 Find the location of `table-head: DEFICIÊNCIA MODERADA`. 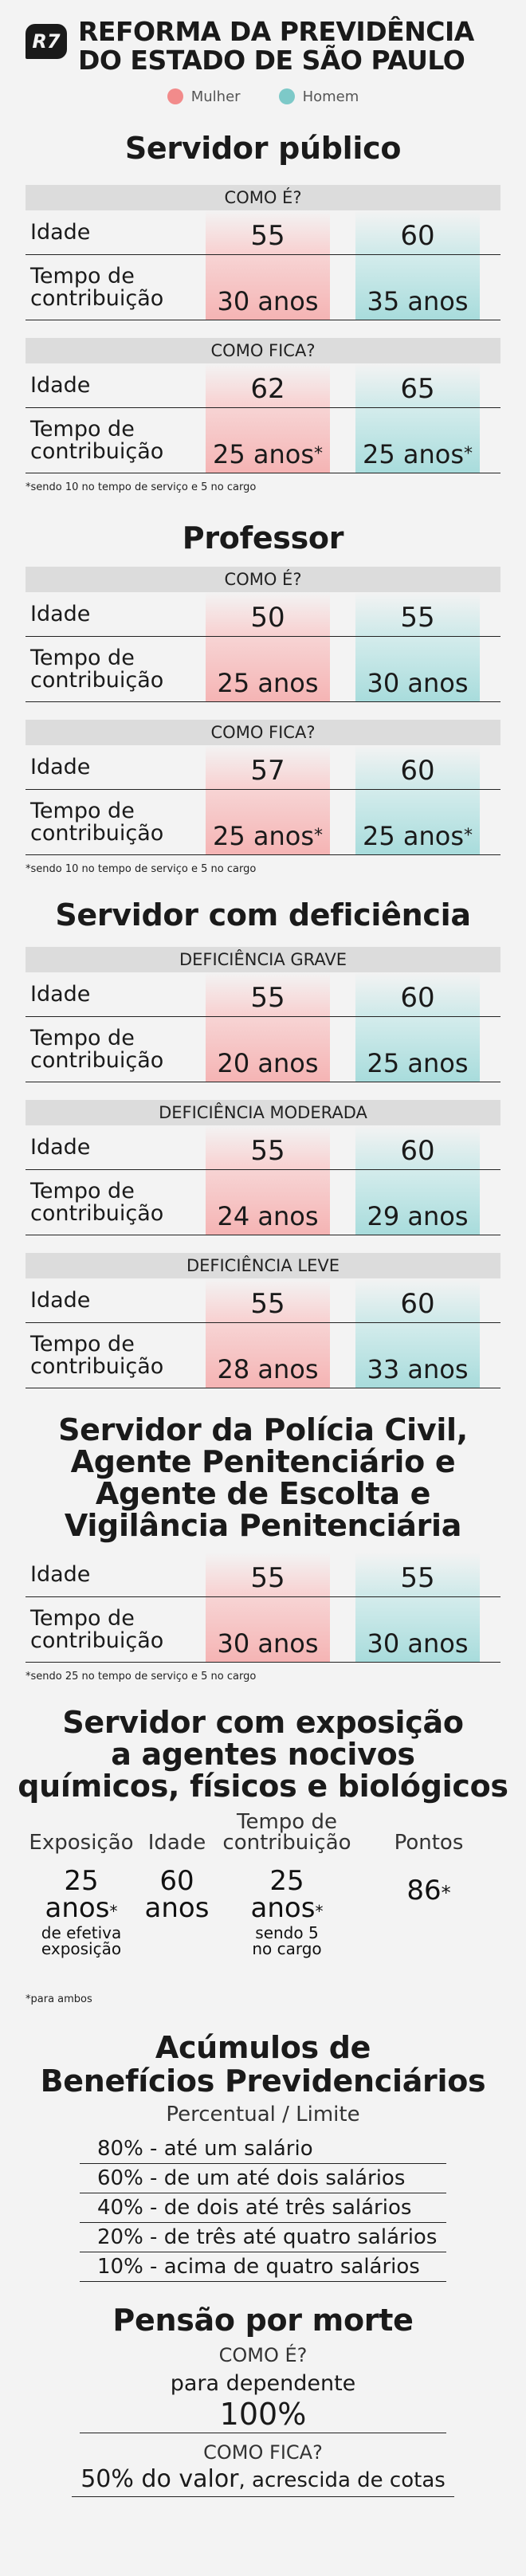

table-head: DEFICIÊNCIA MODERADA is located at coordinates (263, 1112).